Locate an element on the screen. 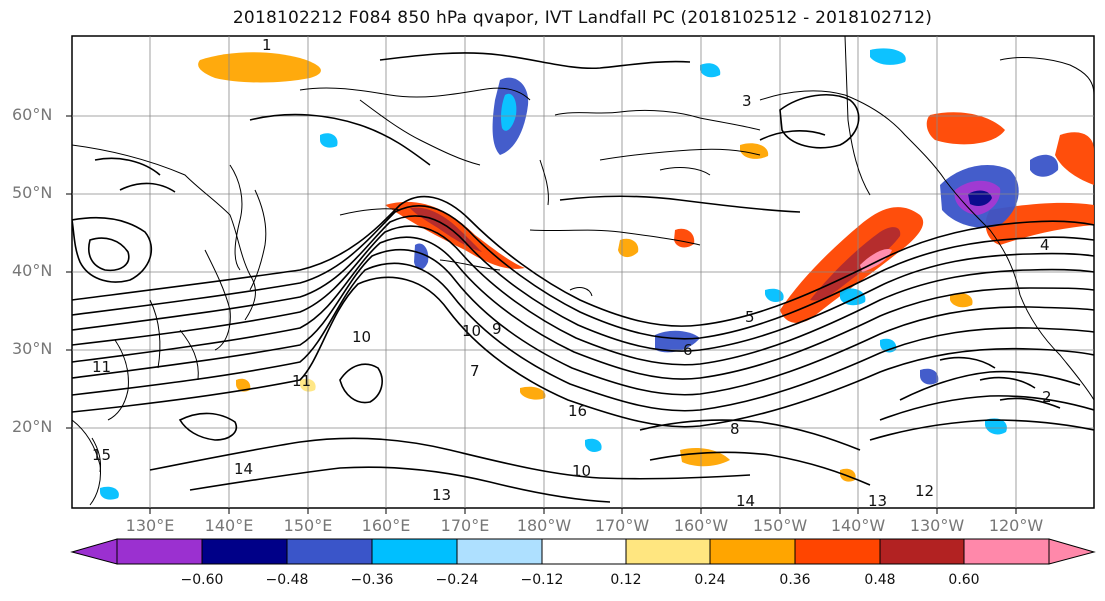  lat-label: 50°N is located at coordinates (32, 192).